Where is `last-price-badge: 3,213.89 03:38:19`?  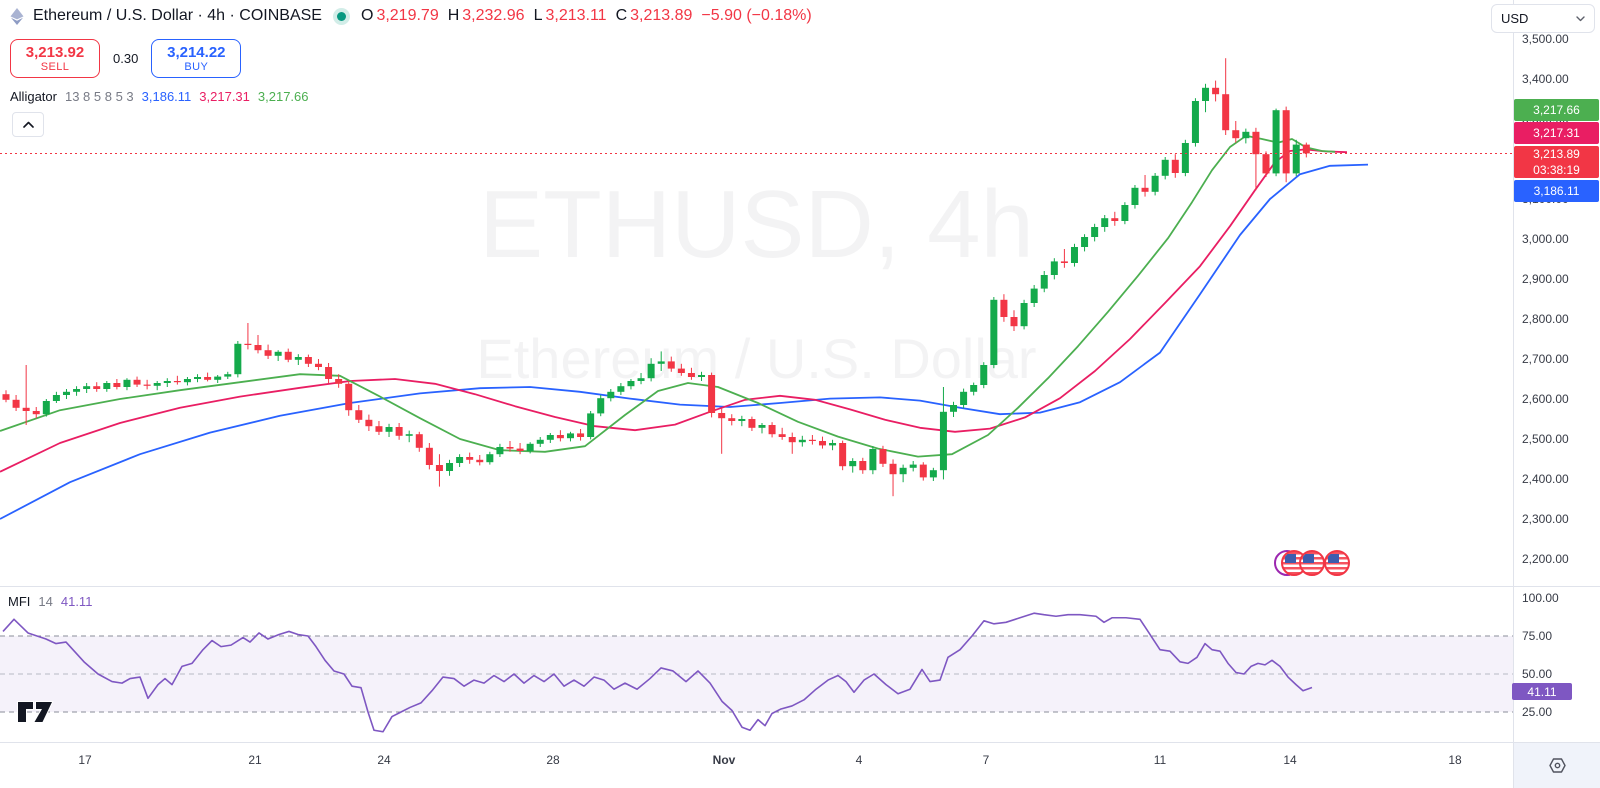 last-price-badge: 3,213.89 03:38:19 is located at coordinates (1556, 162).